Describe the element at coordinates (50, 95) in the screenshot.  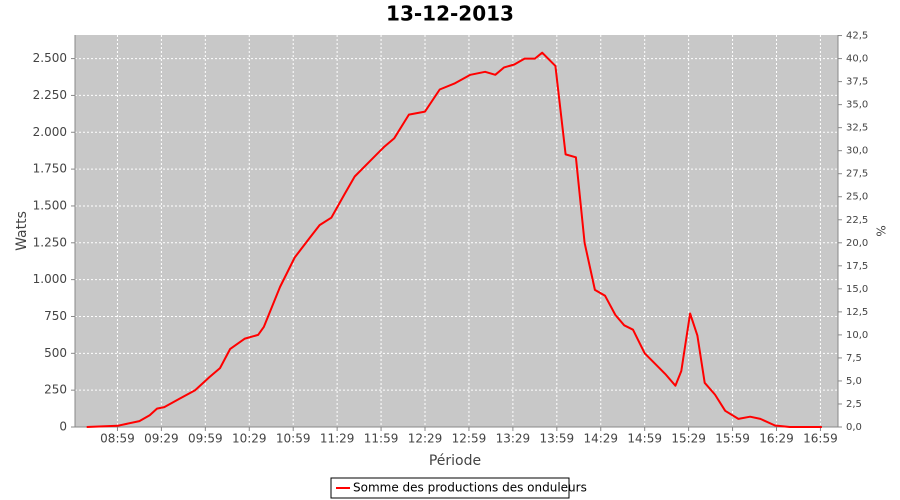
I see `y-tick-label: 2.250` at that location.